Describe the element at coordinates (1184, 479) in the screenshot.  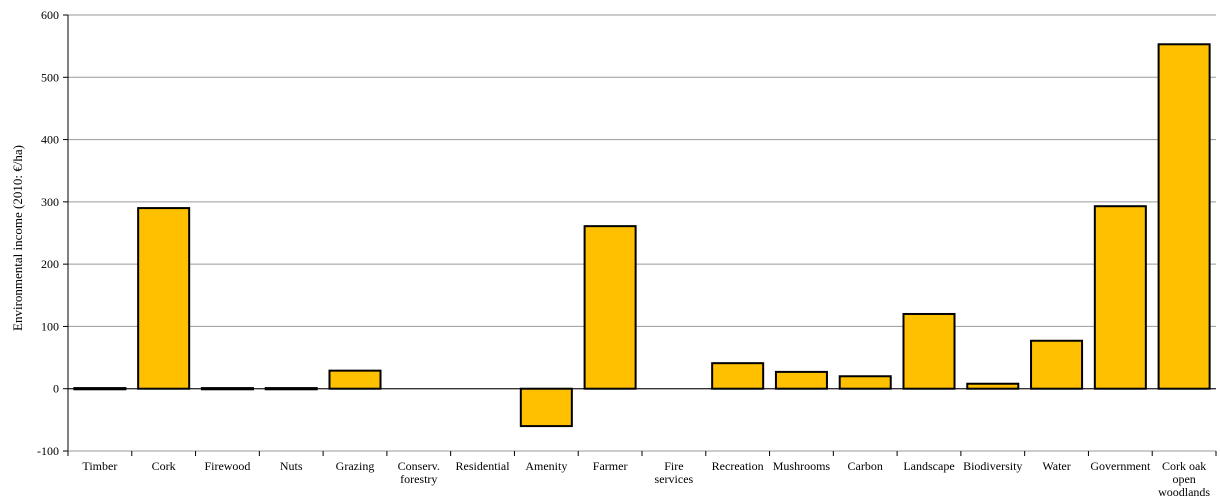
I see `x-category-label: Cork oak open woodlands` at that location.